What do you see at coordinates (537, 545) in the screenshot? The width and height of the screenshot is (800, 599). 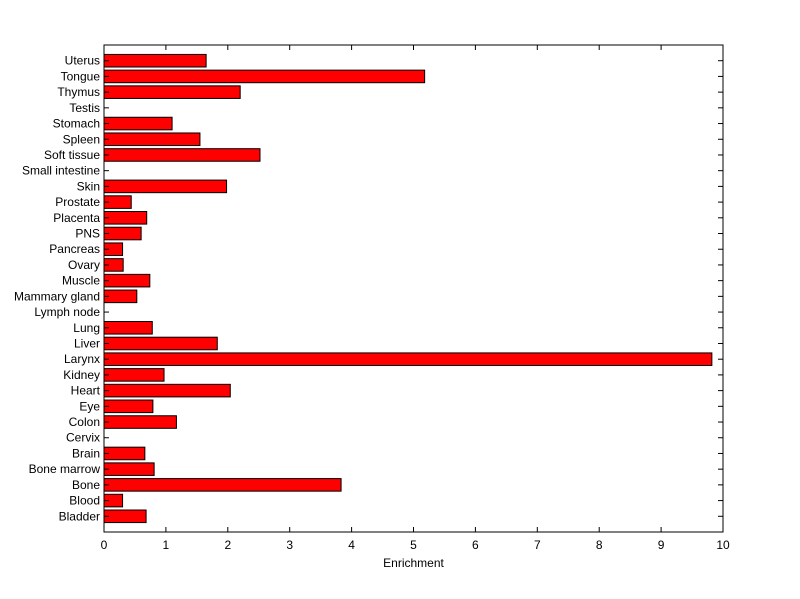 I see `x-tick-label: 7` at bounding box center [537, 545].